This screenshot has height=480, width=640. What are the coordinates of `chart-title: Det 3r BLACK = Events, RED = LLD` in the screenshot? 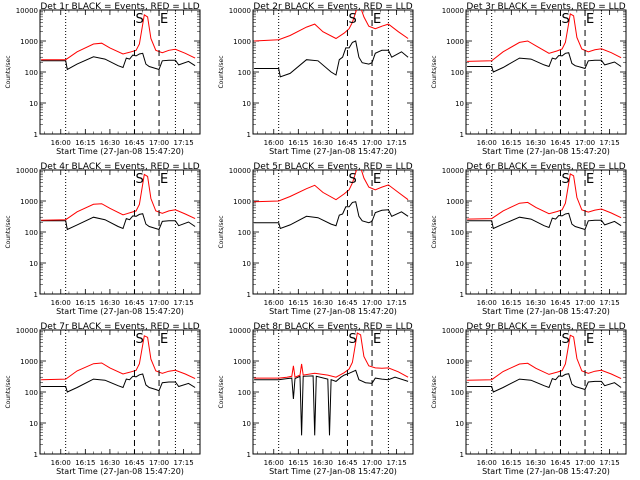 It's located at (545, 7).